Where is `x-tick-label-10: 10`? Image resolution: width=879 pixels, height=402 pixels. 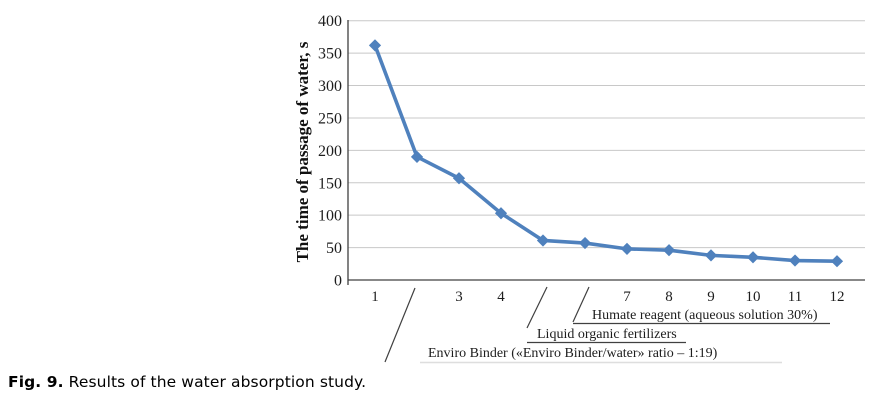 x-tick-label-10: 10 is located at coordinates (753, 297).